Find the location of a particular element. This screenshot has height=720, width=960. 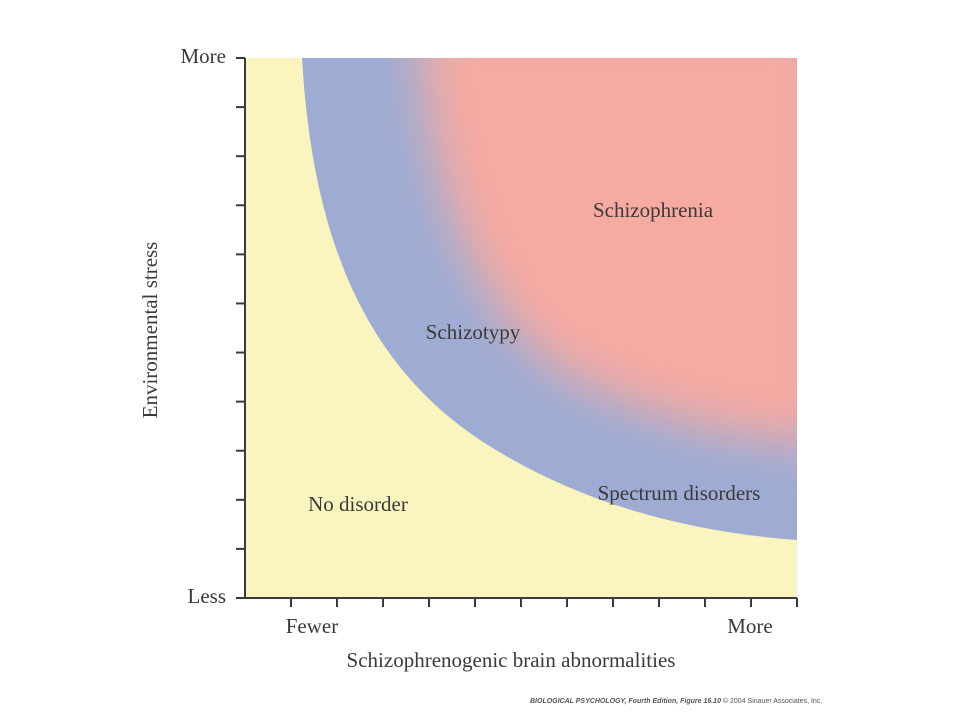

y-axis-ticks is located at coordinates (240, 328).